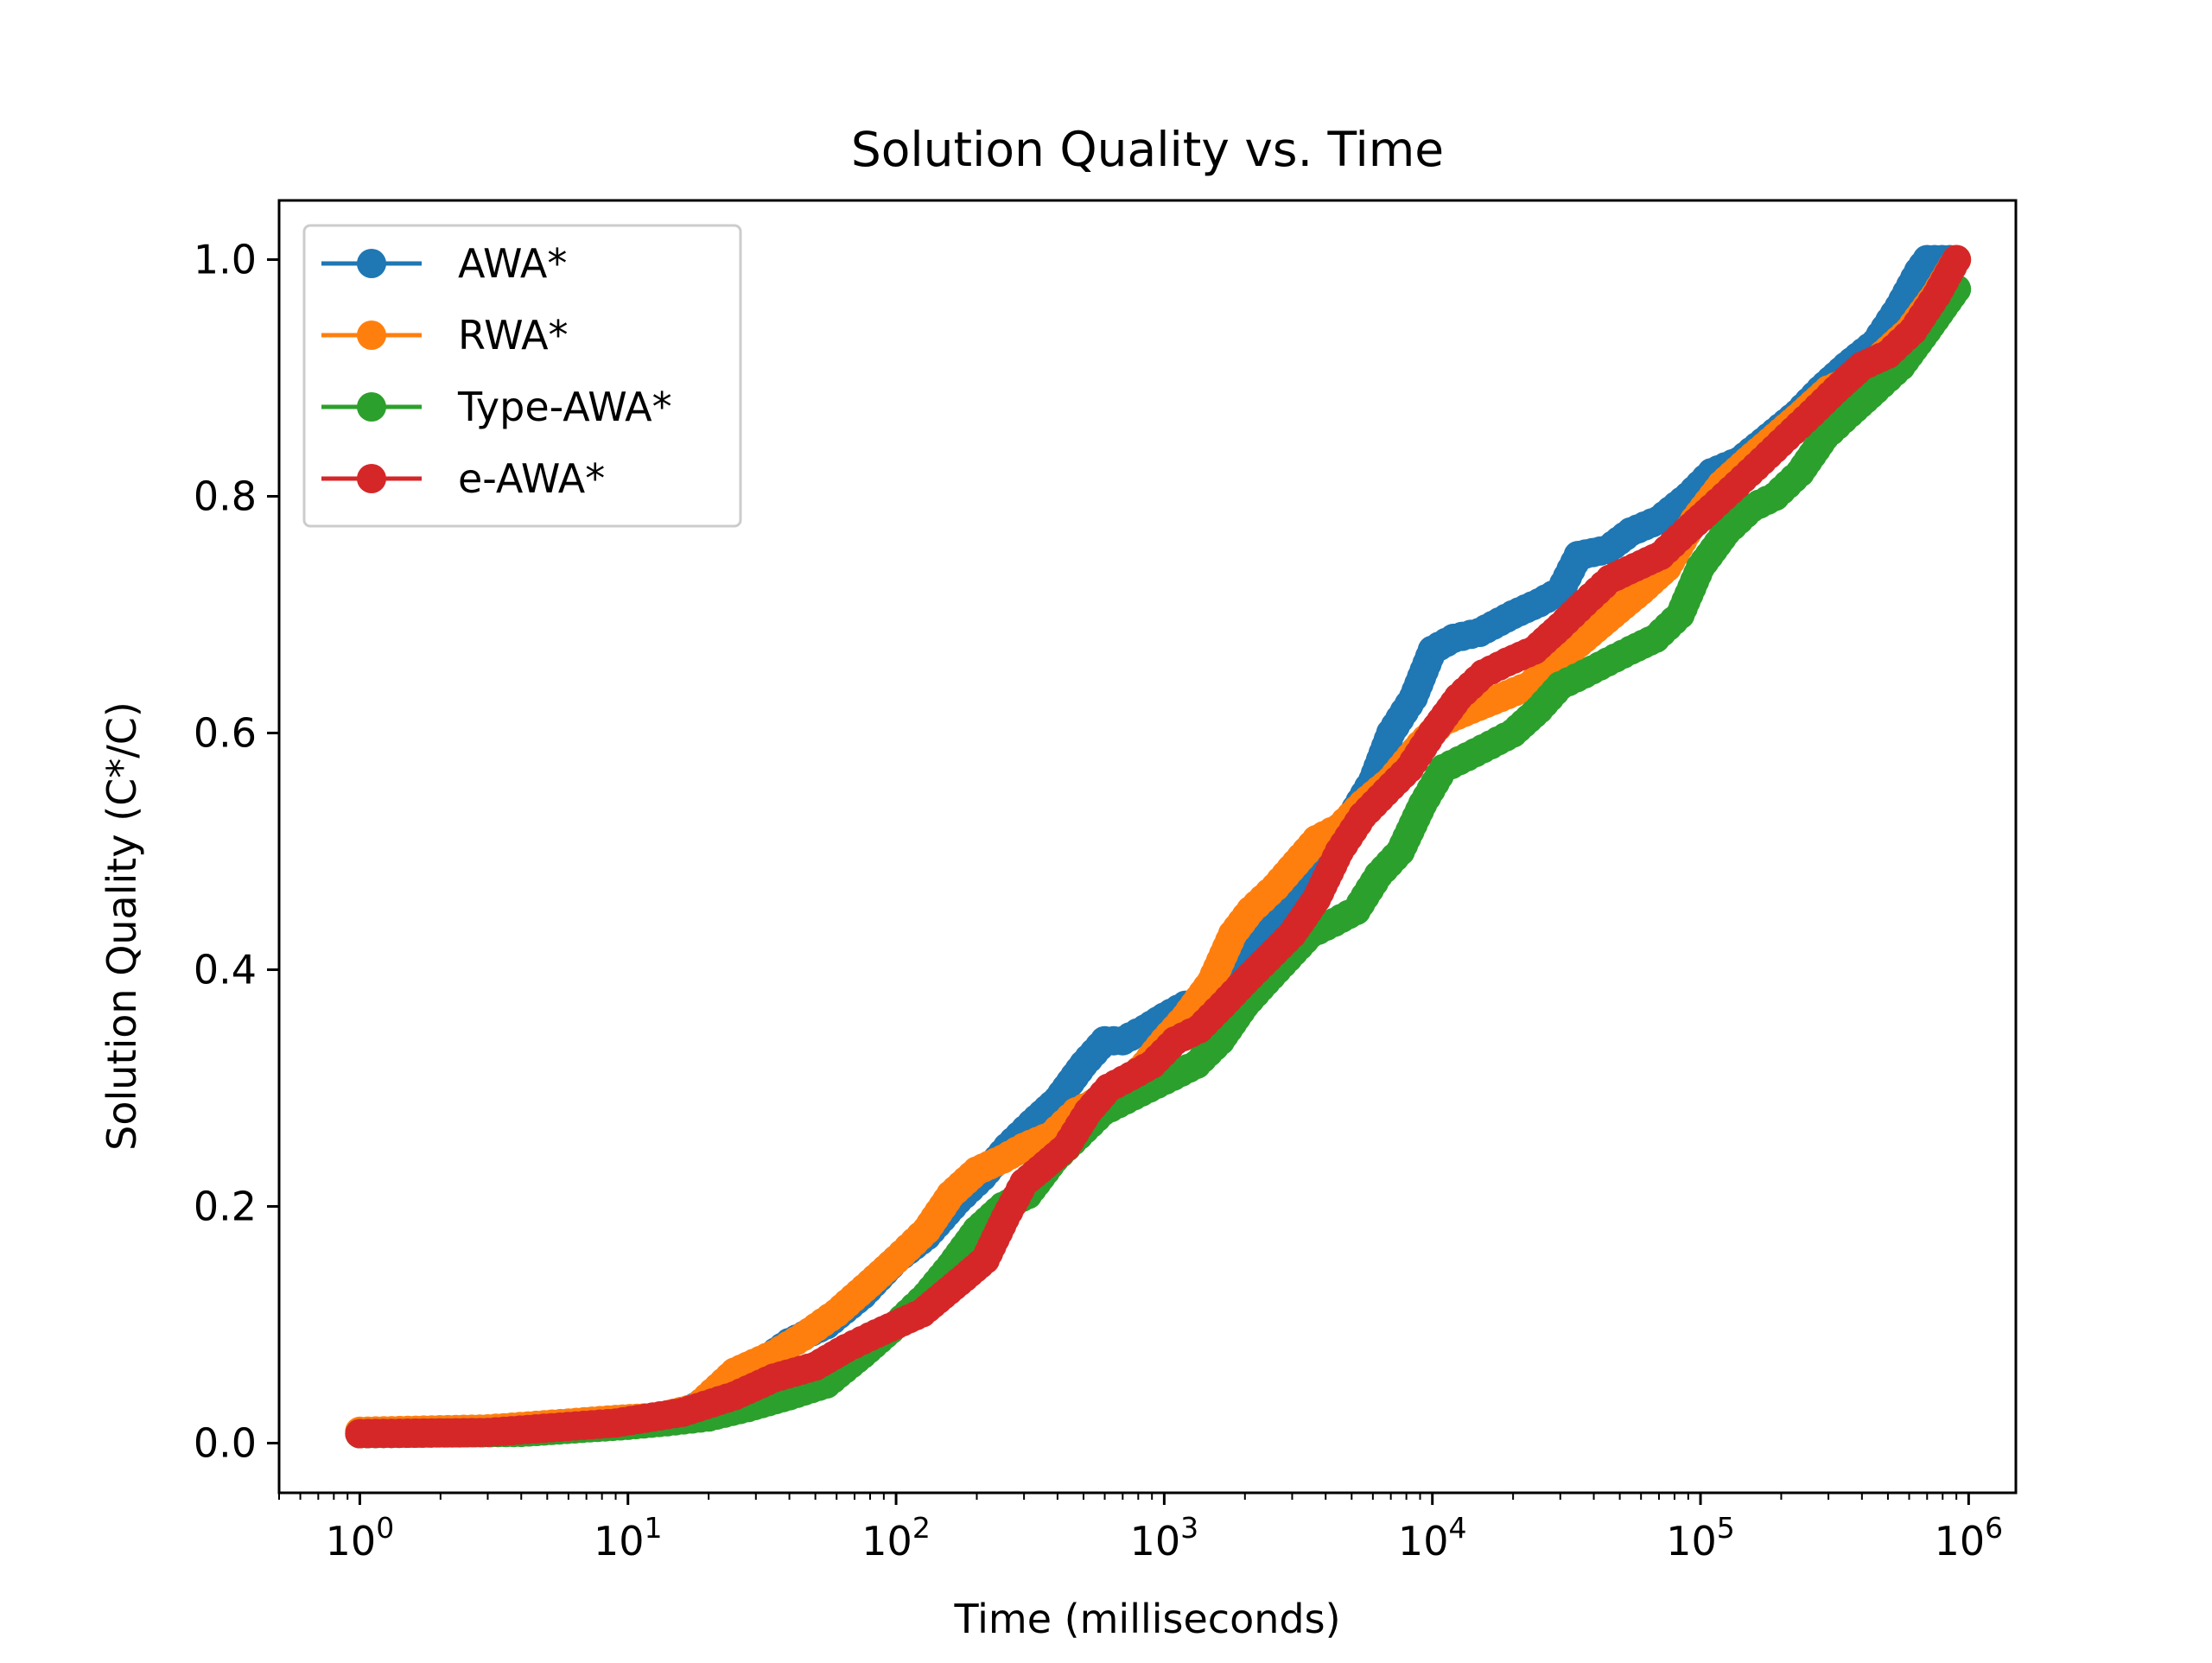 This screenshot has height=1663, width=2212. I want to click on x-tick-exponent: 1, so click(654, 1528).